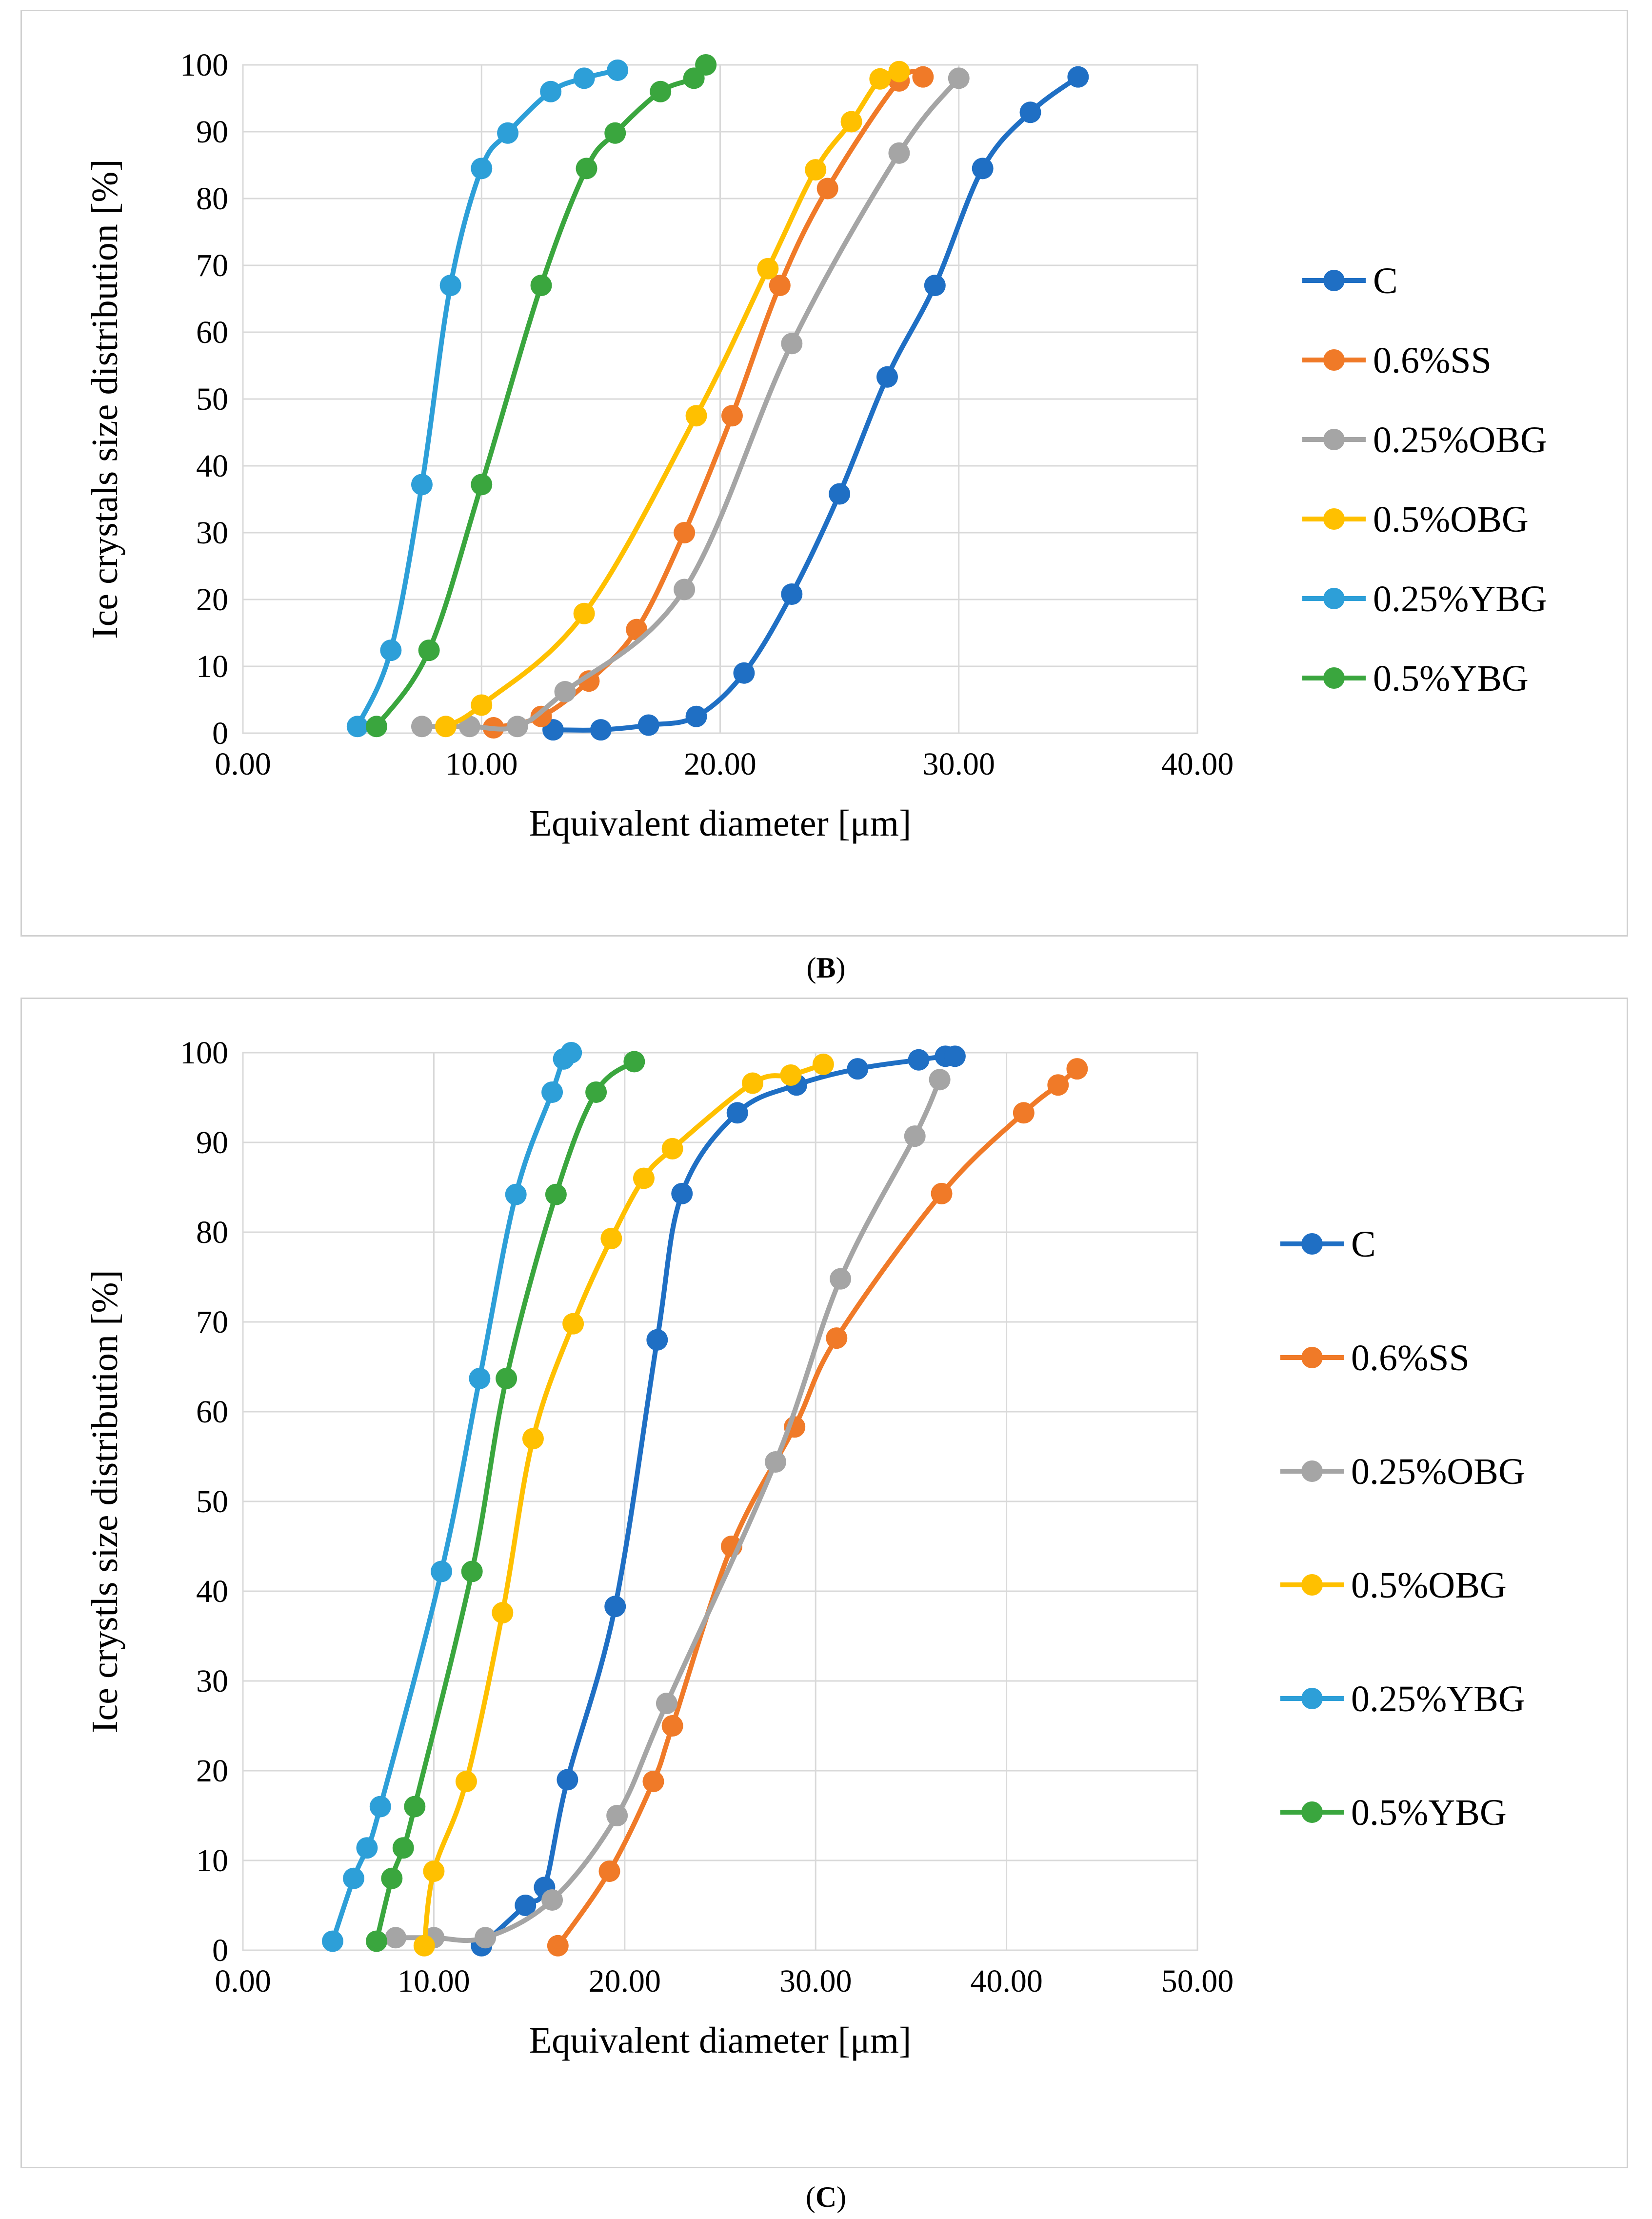 This screenshot has height=2219, width=1652. I want to click on y-tick-label: 0, so click(220, 733).